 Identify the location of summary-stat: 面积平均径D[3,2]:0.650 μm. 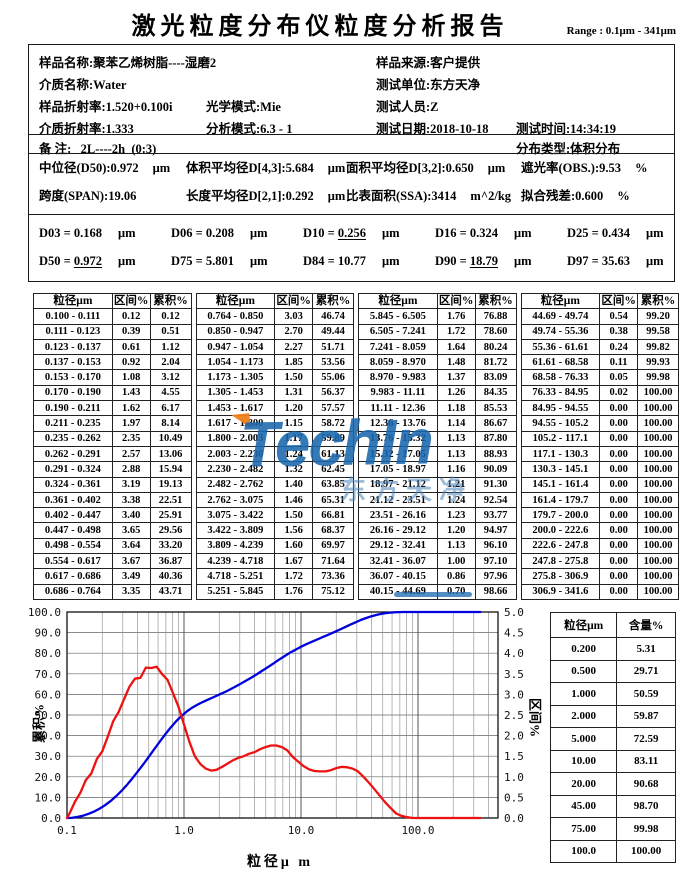
(426, 168).